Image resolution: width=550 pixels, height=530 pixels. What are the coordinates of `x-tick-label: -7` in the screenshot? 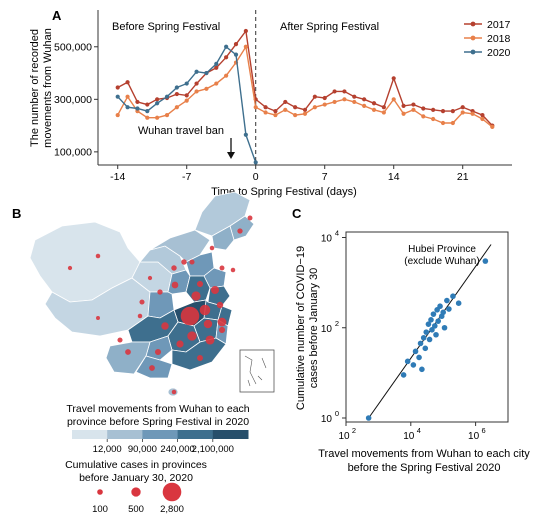 It's located at (186, 177).